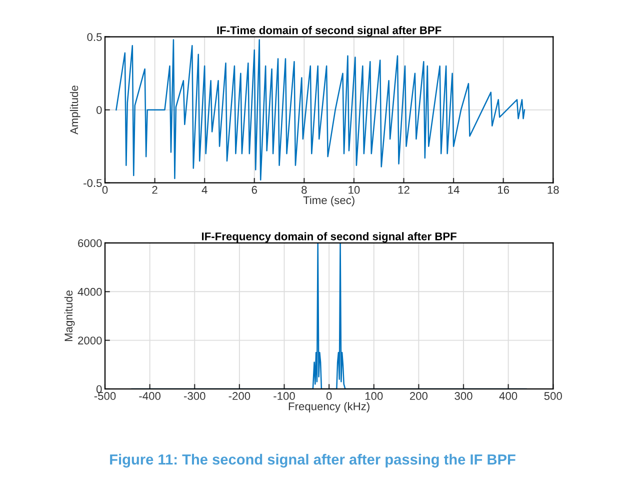 The image size is (625, 485). Describe the element at coordinates (94, 37) in the screenshot. I see `y-tick-label: 0.5` at that location.